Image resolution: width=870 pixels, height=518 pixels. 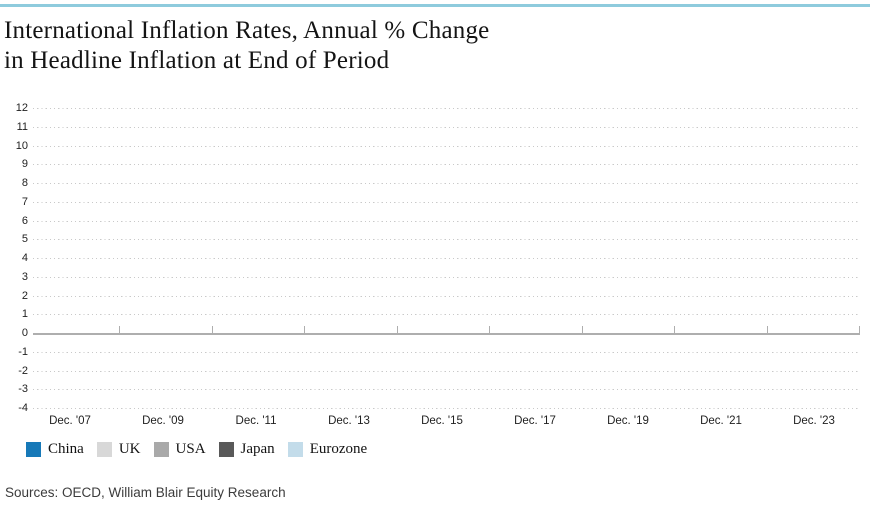 I want to click on y-tick-label: 2, so click(x=24, y=295).